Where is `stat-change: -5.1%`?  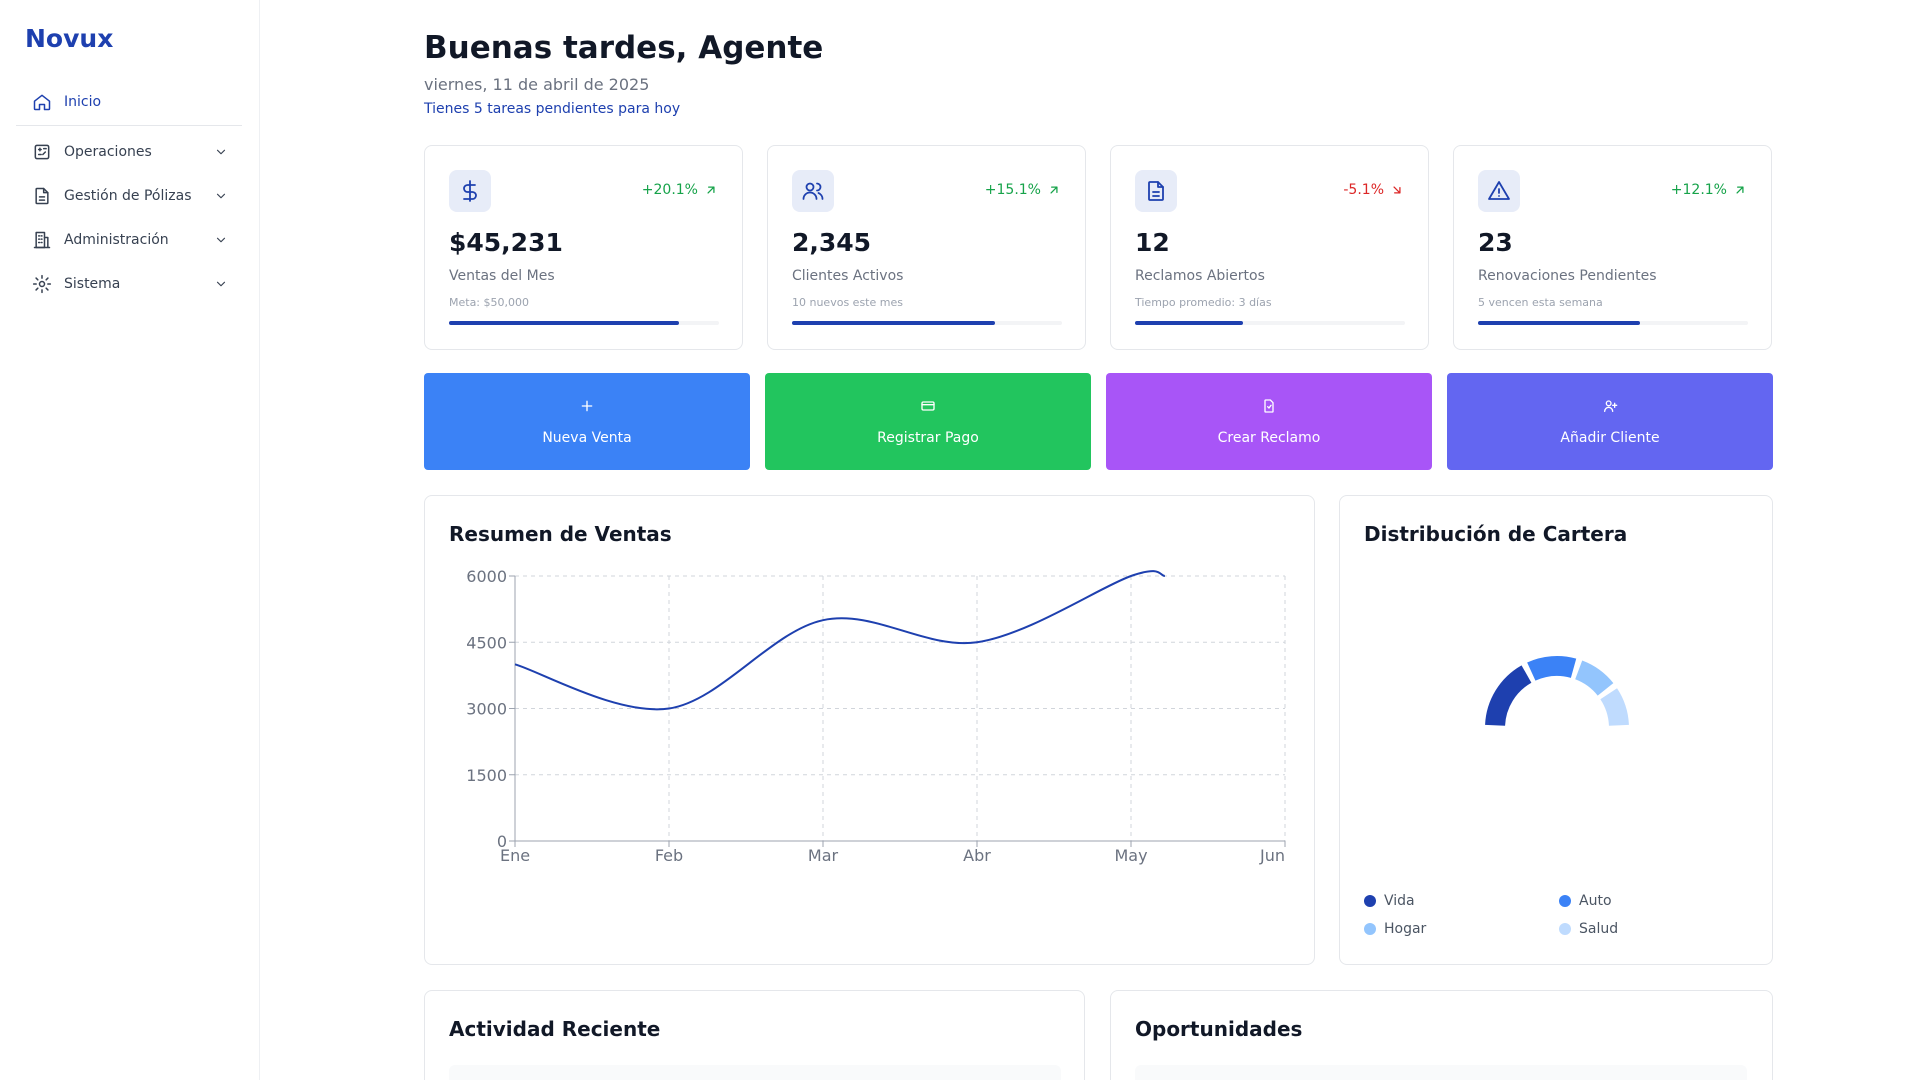 stat-change: -5.1% is located at coordinates (1373, 190).